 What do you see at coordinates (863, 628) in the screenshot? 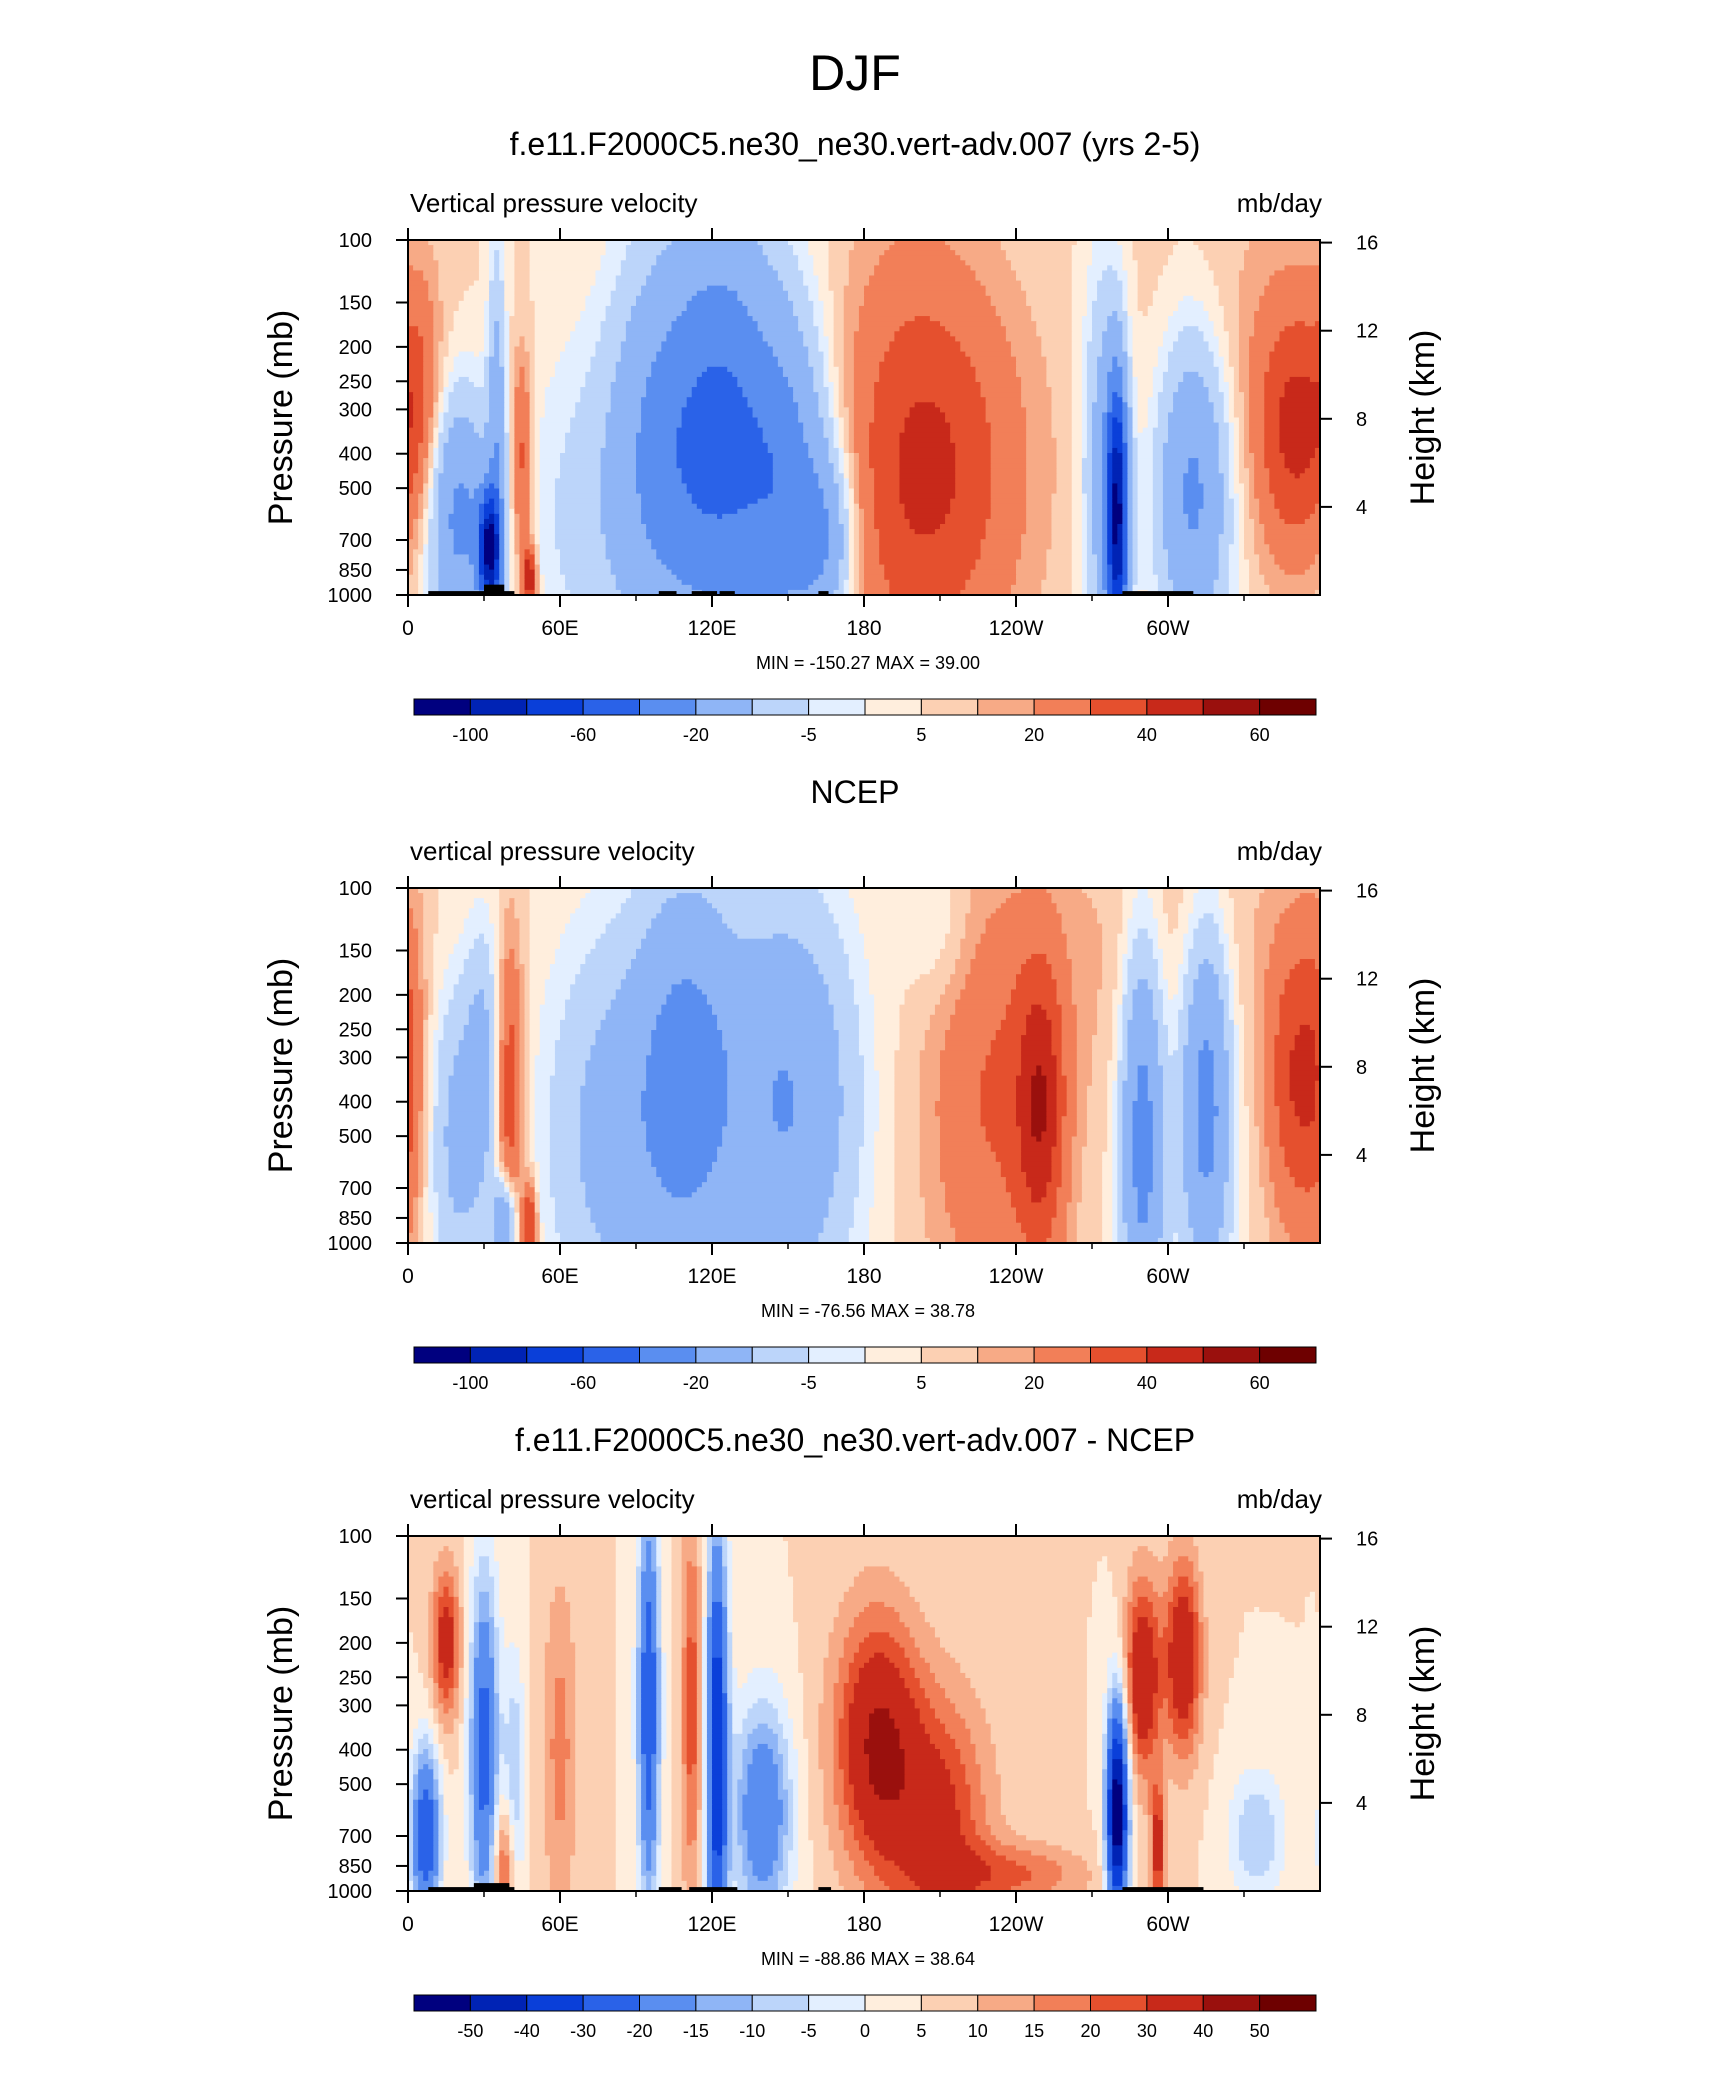
I see `x-tick-label: 180` at bounding box center [863, 628].